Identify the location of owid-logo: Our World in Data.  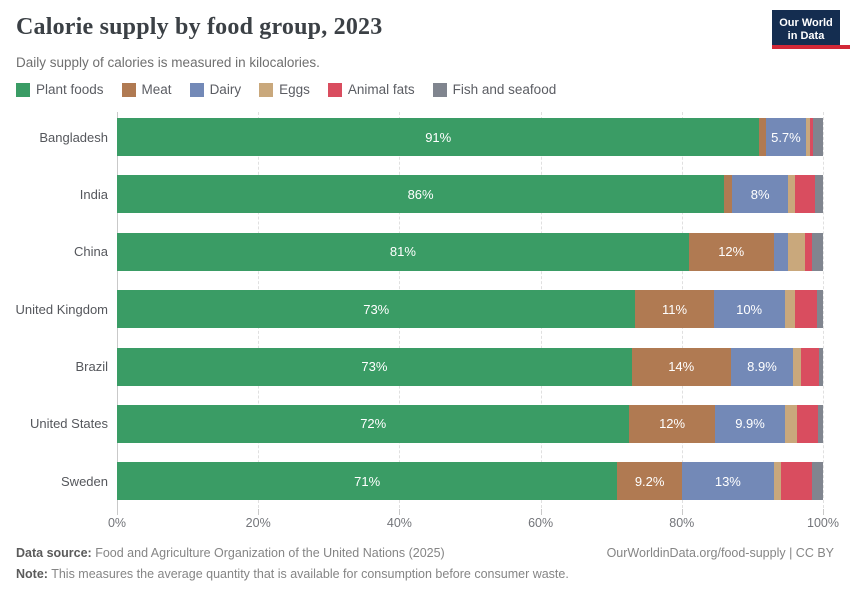
(811, 29).